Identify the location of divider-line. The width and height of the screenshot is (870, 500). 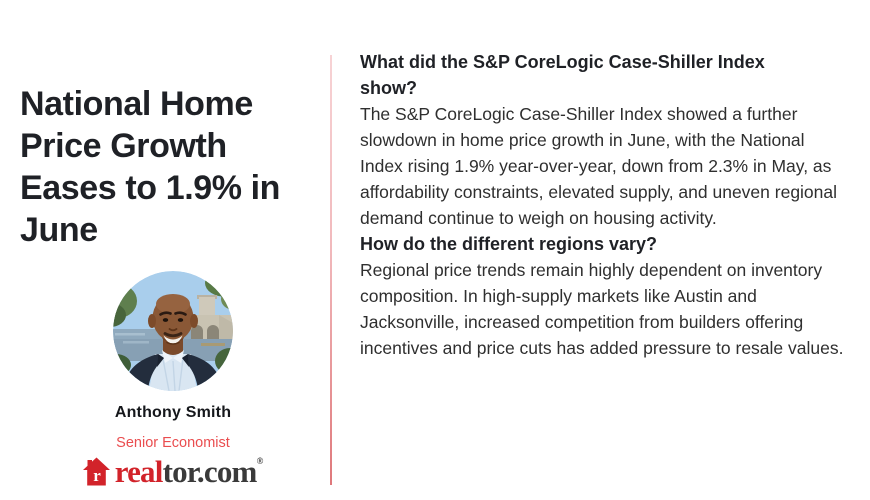
(331, 270).